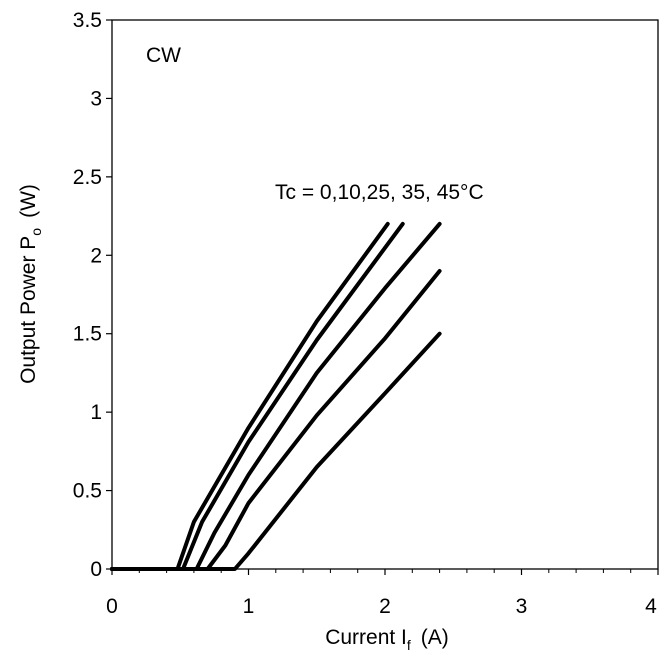  Describe the element at coordinates (87, 491) in the screenshot. I see `y-tick-label: 0.5` at that location.